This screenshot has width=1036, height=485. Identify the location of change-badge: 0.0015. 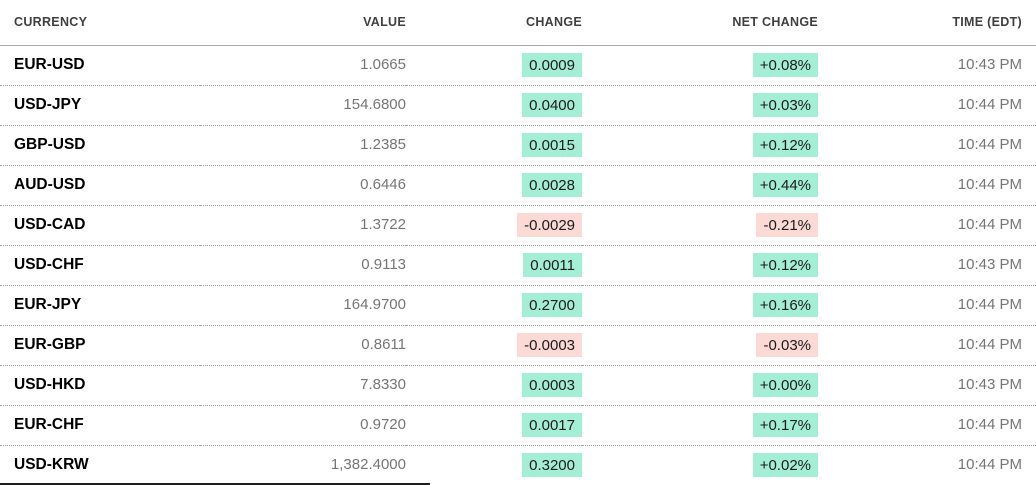
(552, 145).